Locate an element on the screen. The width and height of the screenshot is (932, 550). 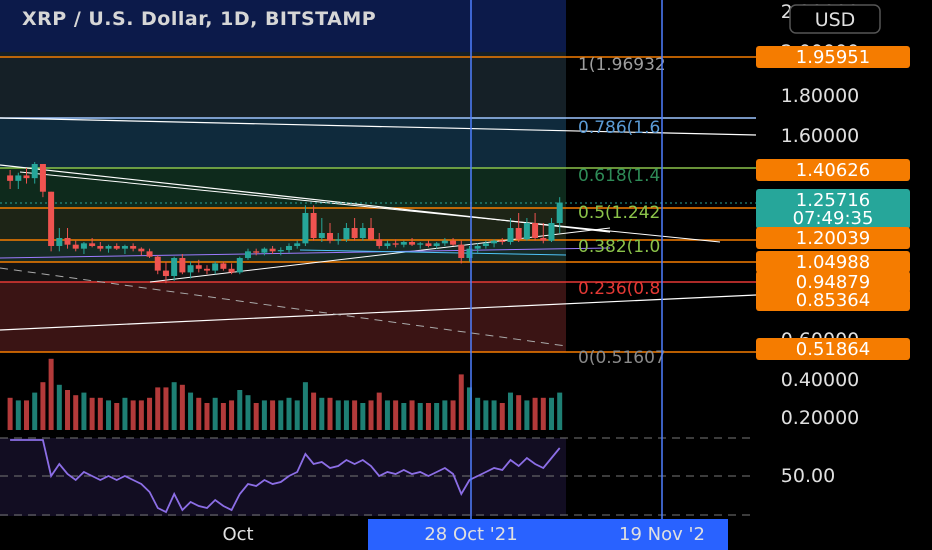
price-tag-label: 0.94879 is located at coordinates (833, 282).